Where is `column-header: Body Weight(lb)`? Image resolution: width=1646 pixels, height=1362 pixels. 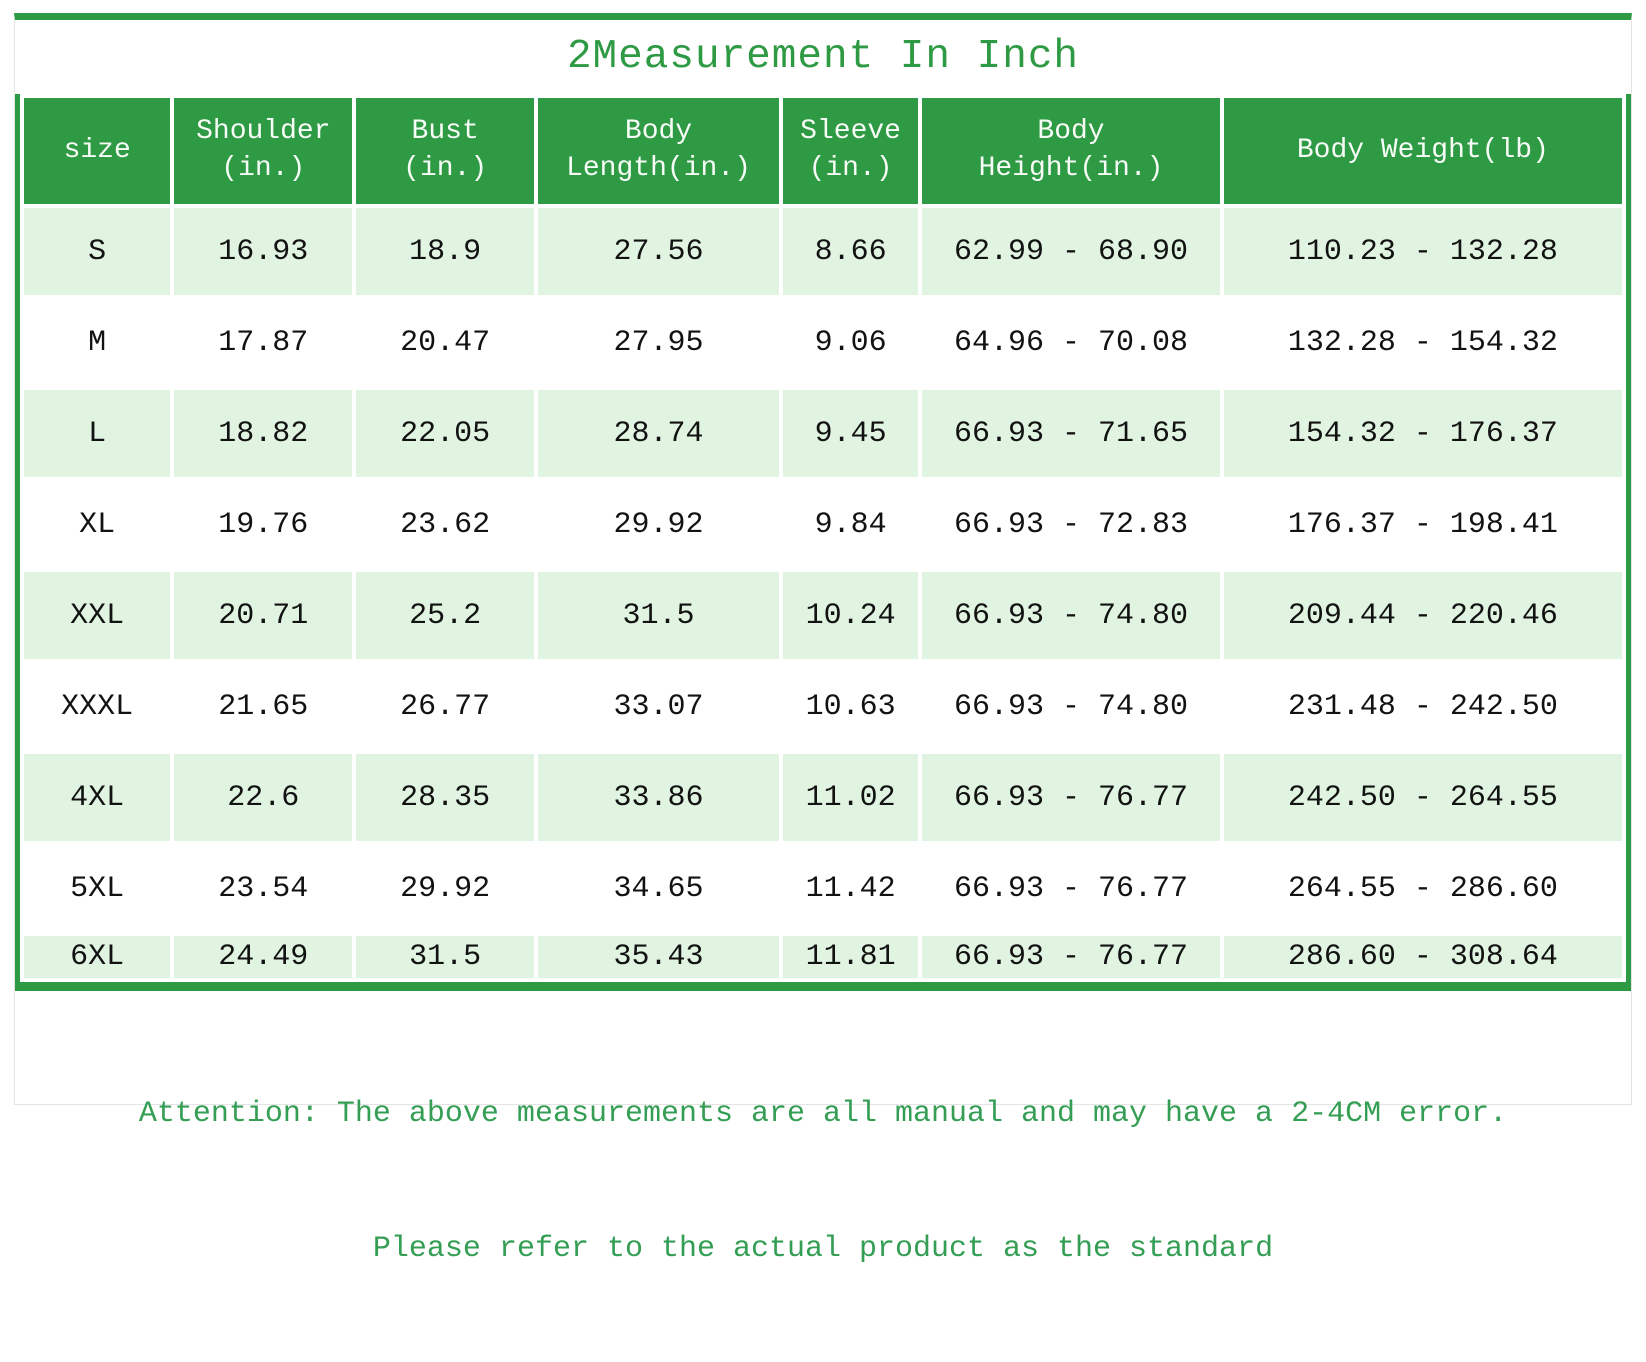 column-header: Body Weight(lb) is located at coordinates (1422, 151).